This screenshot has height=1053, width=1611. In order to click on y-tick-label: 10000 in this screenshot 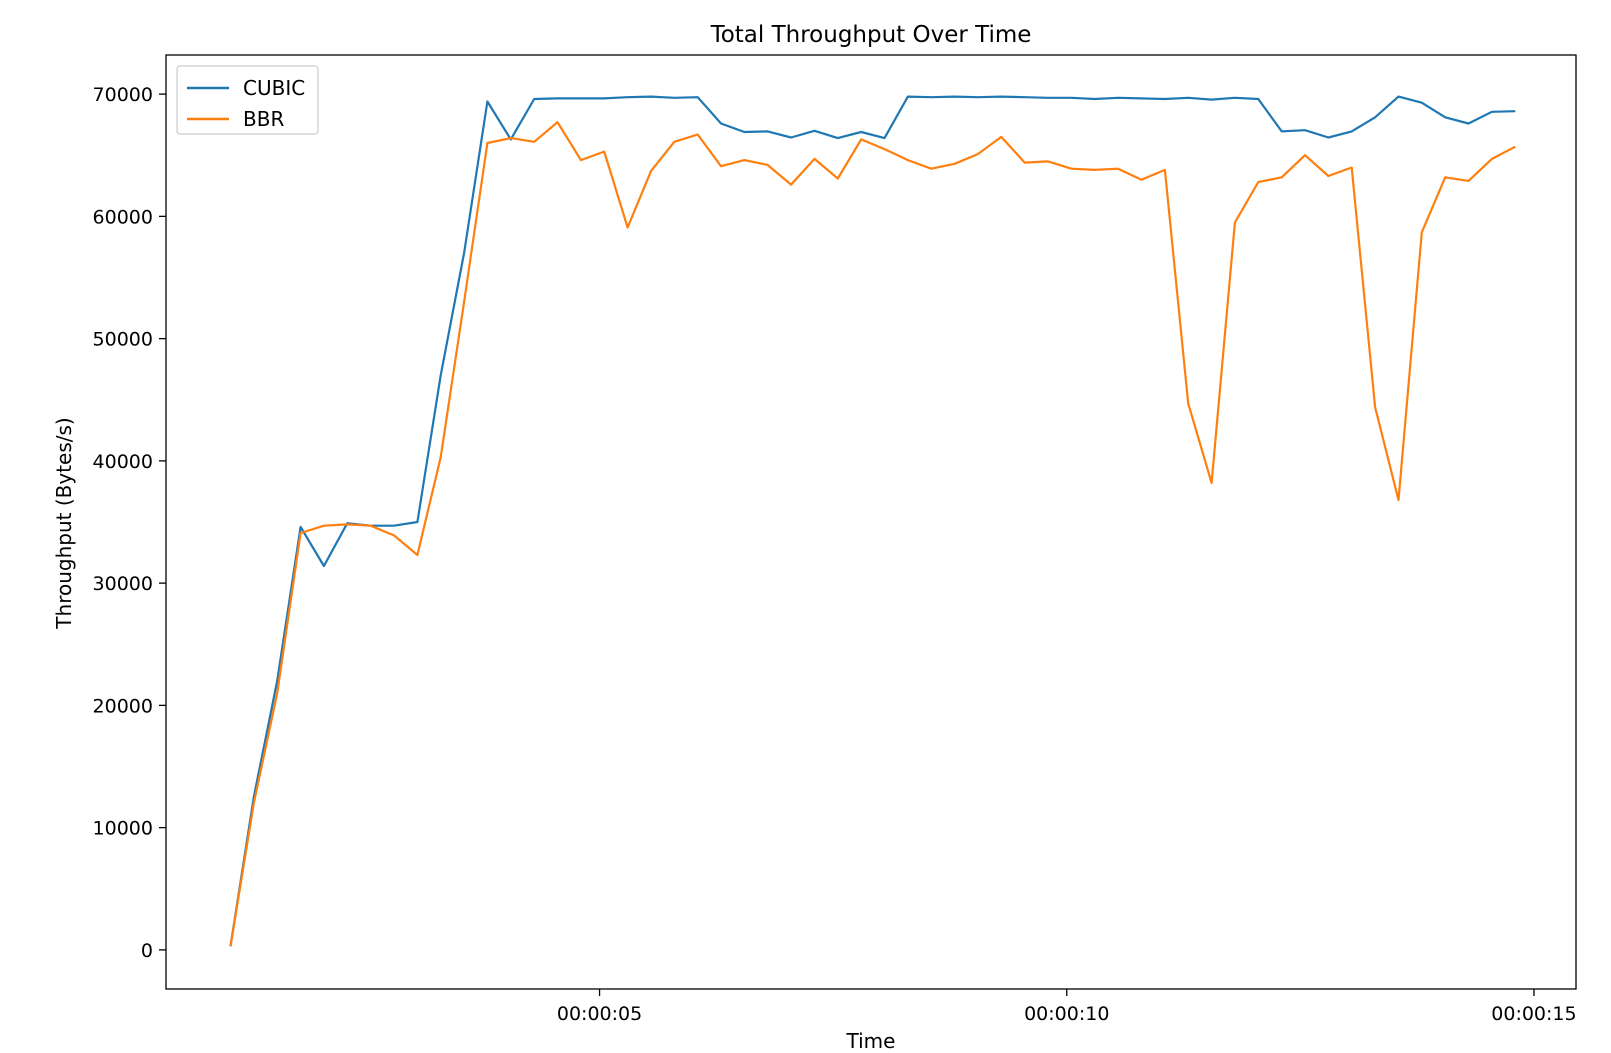, I will do `click(123, 829)`.